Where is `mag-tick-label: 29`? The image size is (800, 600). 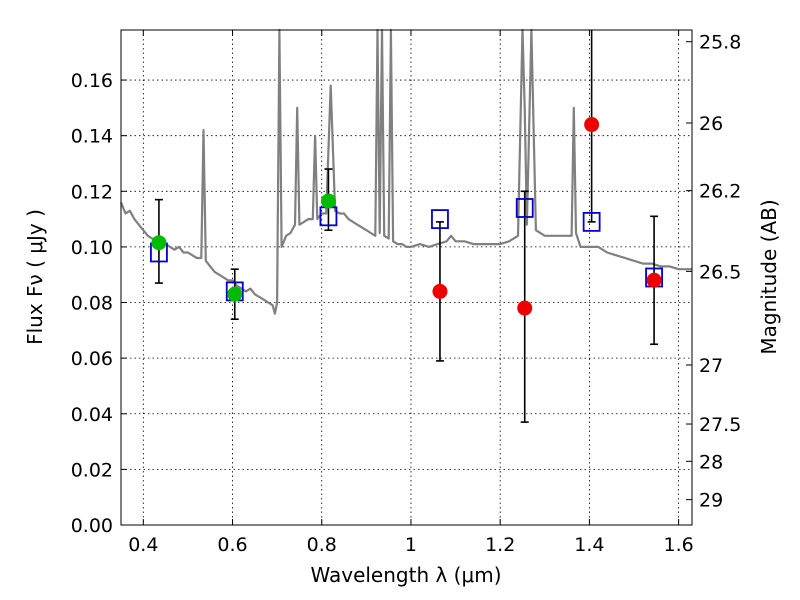 mag-tick-label: 29 is located at coordinates (711, 501).